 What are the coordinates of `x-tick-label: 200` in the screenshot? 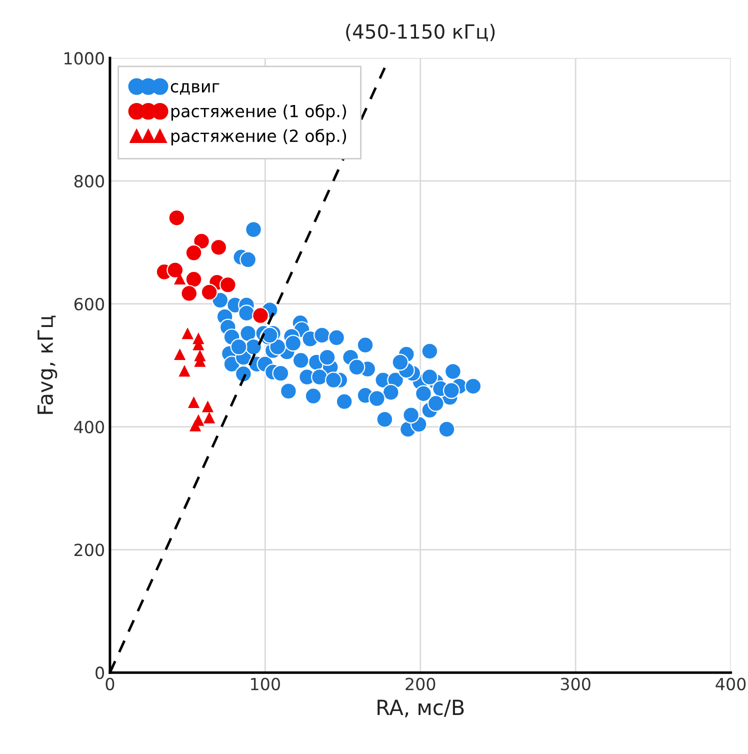 It's located at (421, 684).